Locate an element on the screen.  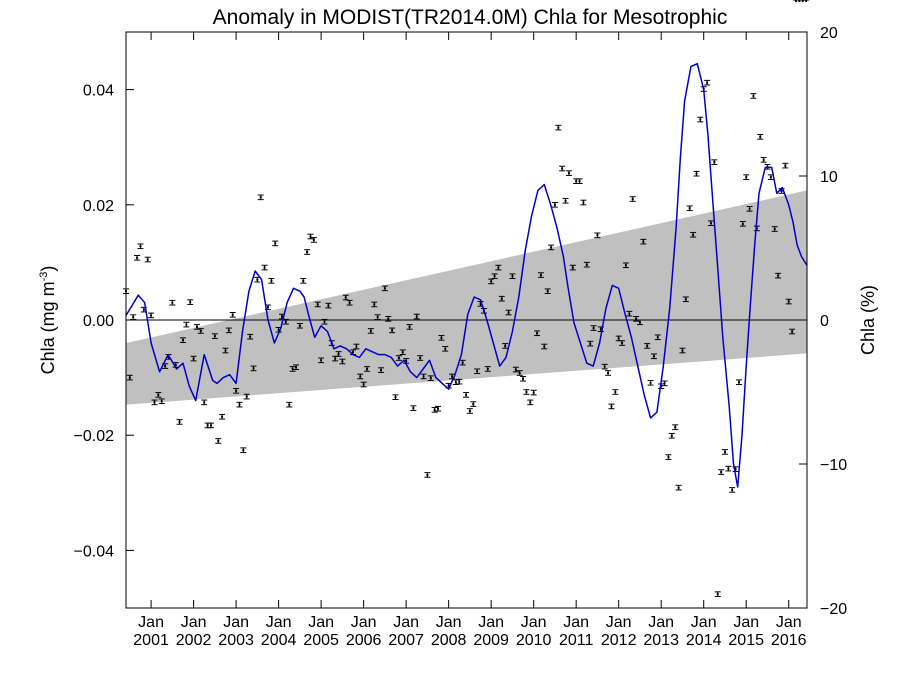
left-tick-label: −0.02 is located at coordinates (94, 436).